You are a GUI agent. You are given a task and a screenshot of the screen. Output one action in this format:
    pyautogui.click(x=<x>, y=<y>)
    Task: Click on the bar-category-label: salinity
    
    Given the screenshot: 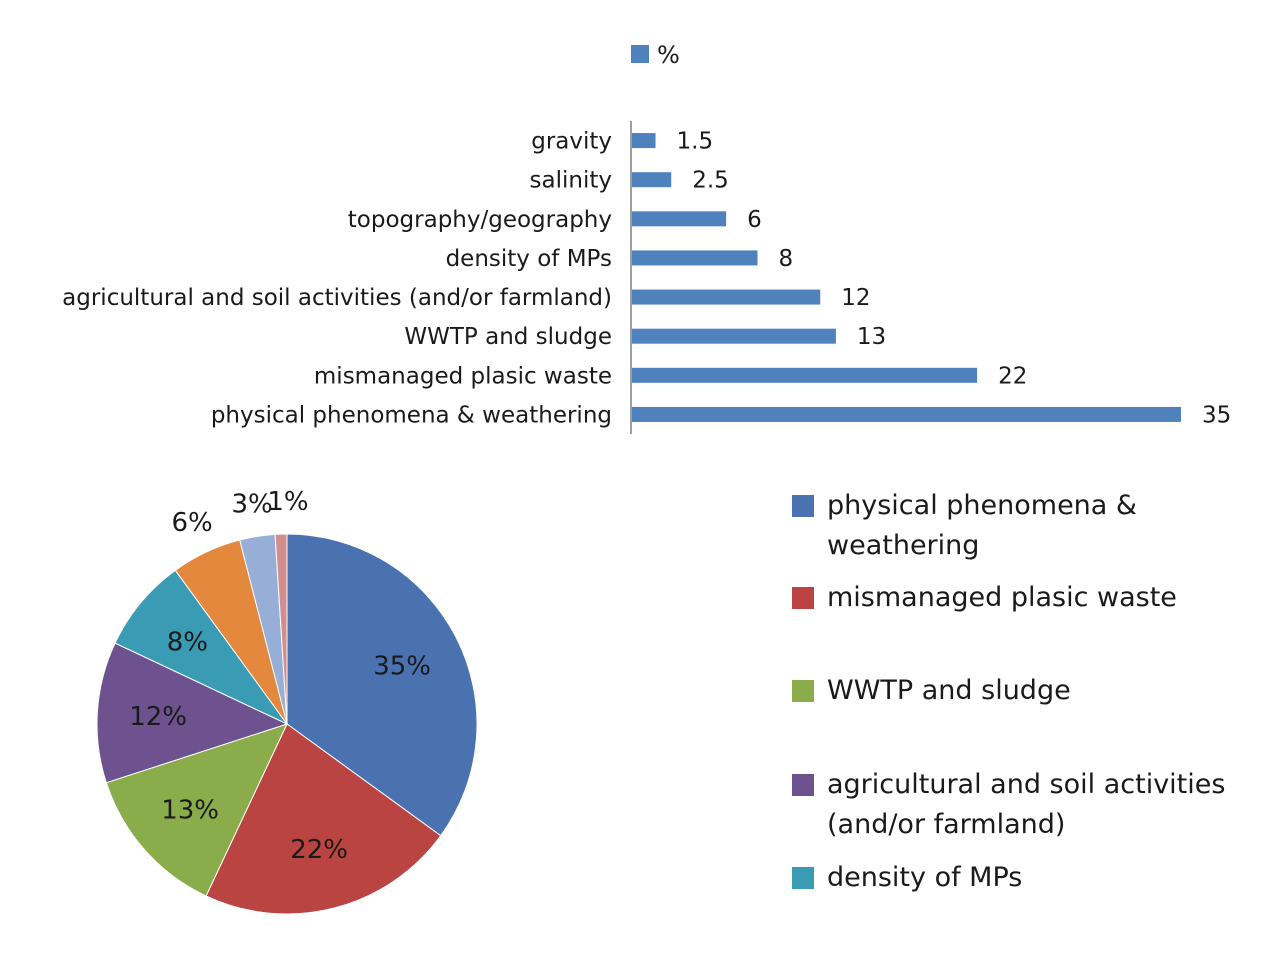 What is the action you would take?
    pyautogui.click(x=571, y=181)
    